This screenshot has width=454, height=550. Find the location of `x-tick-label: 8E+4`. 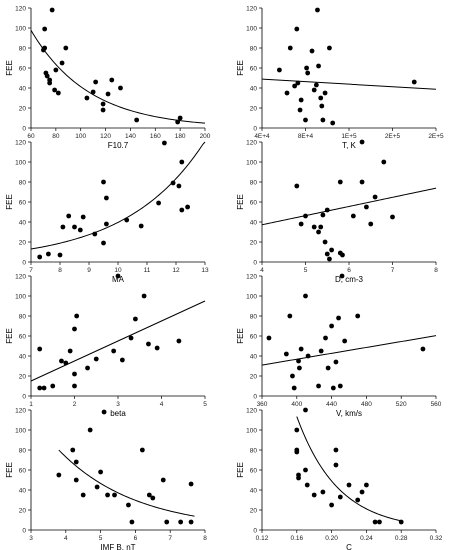

x-tick-label: 8E+4 is located at coordinates (306, 136).